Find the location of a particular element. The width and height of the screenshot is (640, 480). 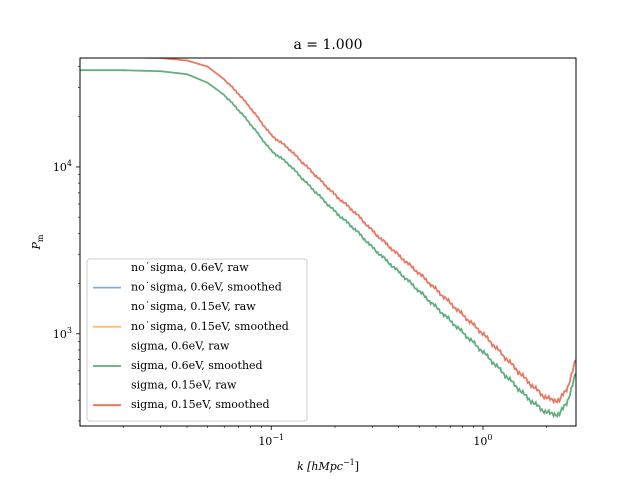

legend-entry-label: no˙sigma, 0.15eV, raw is located at coordinates (193, 306).